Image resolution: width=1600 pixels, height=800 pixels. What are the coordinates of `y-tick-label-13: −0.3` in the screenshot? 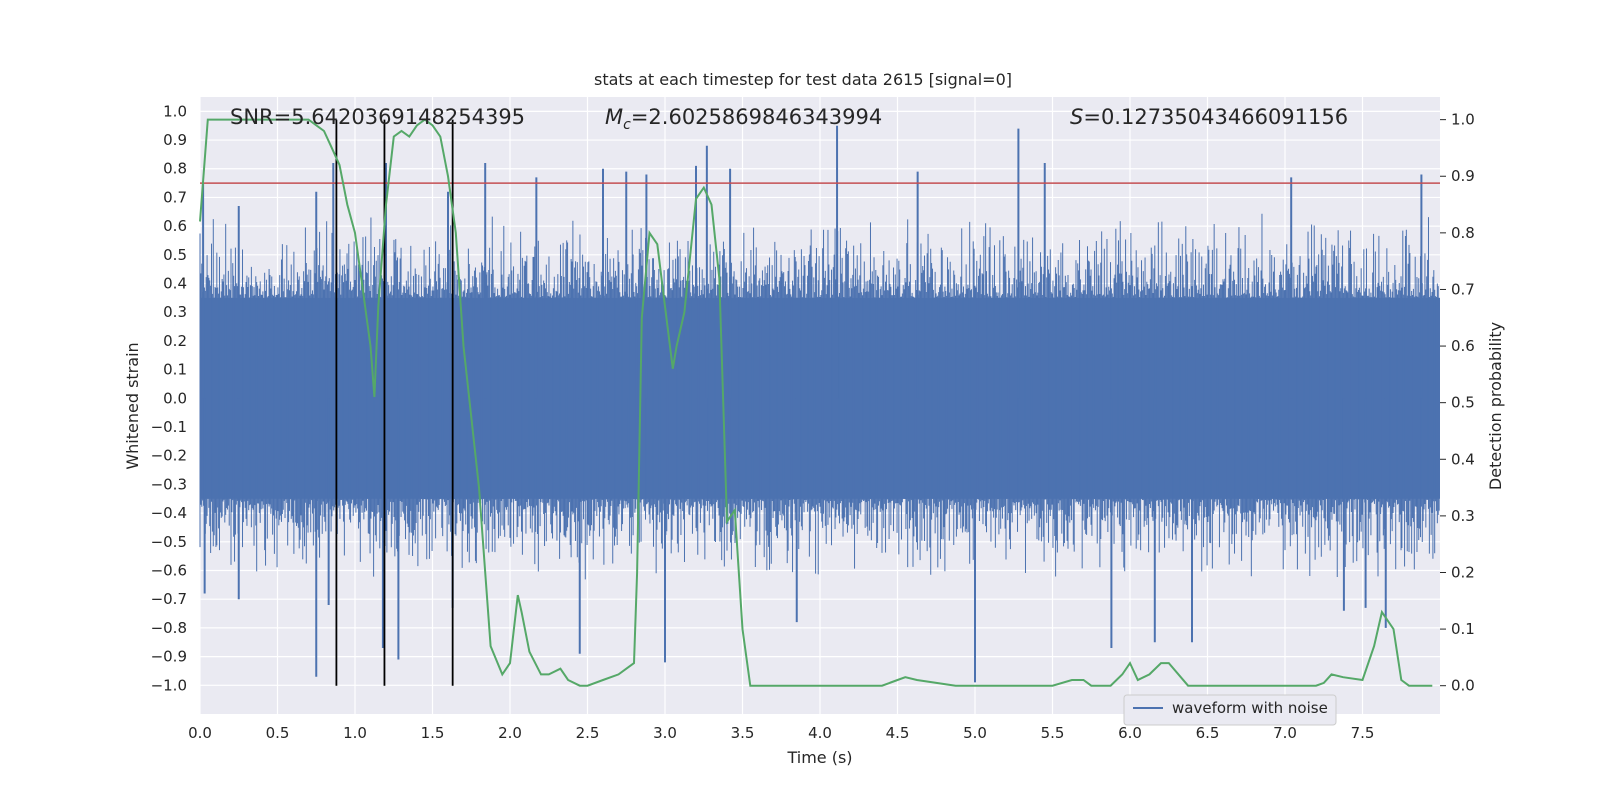 It's located at (169, 484).